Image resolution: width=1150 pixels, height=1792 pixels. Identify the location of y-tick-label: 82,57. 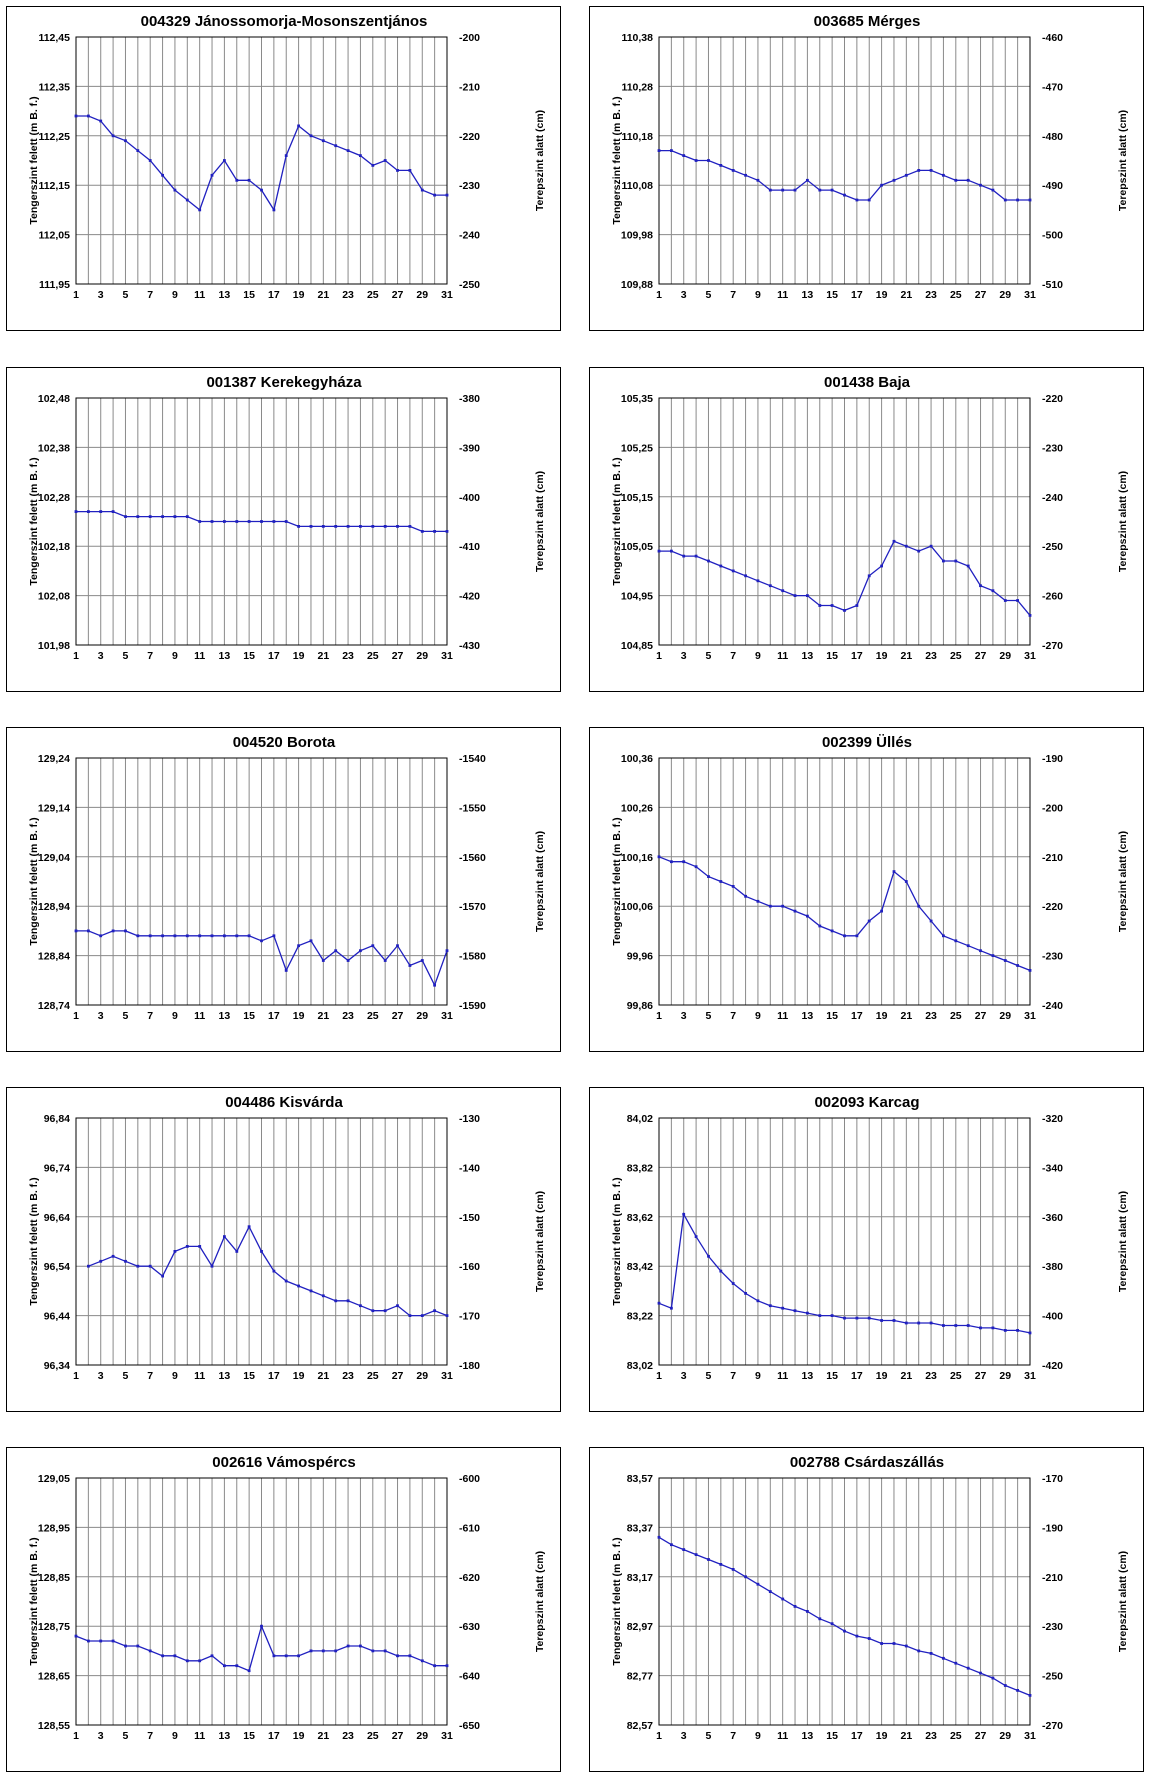
(640, 1726).